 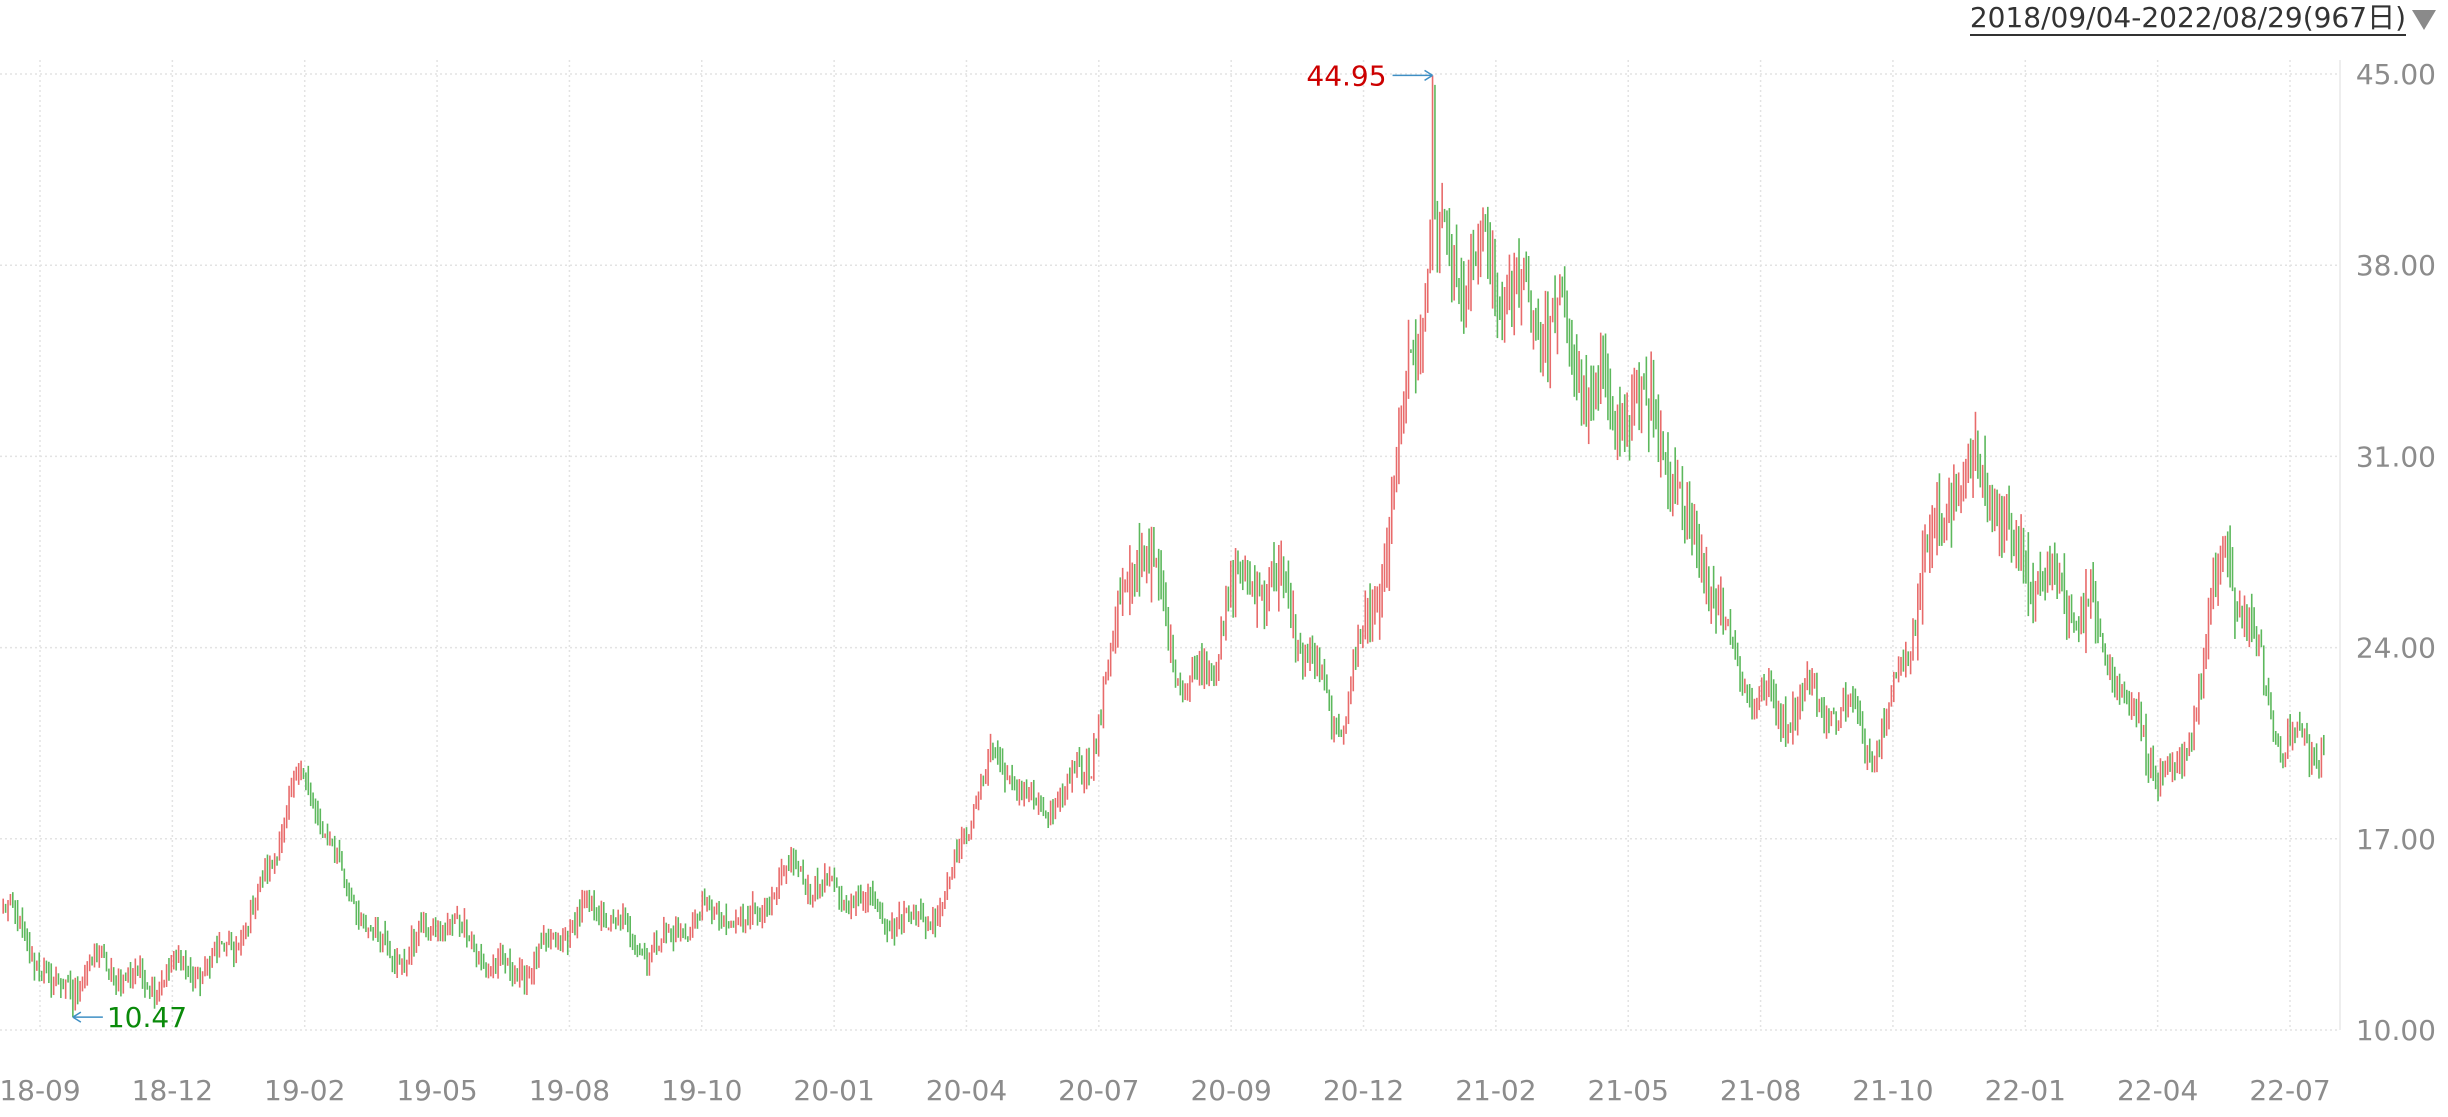 What do you see at coordinates (77, 1017) in the screenshot?
I see `min-marker-arrow` at bounding box center [77, 1017].